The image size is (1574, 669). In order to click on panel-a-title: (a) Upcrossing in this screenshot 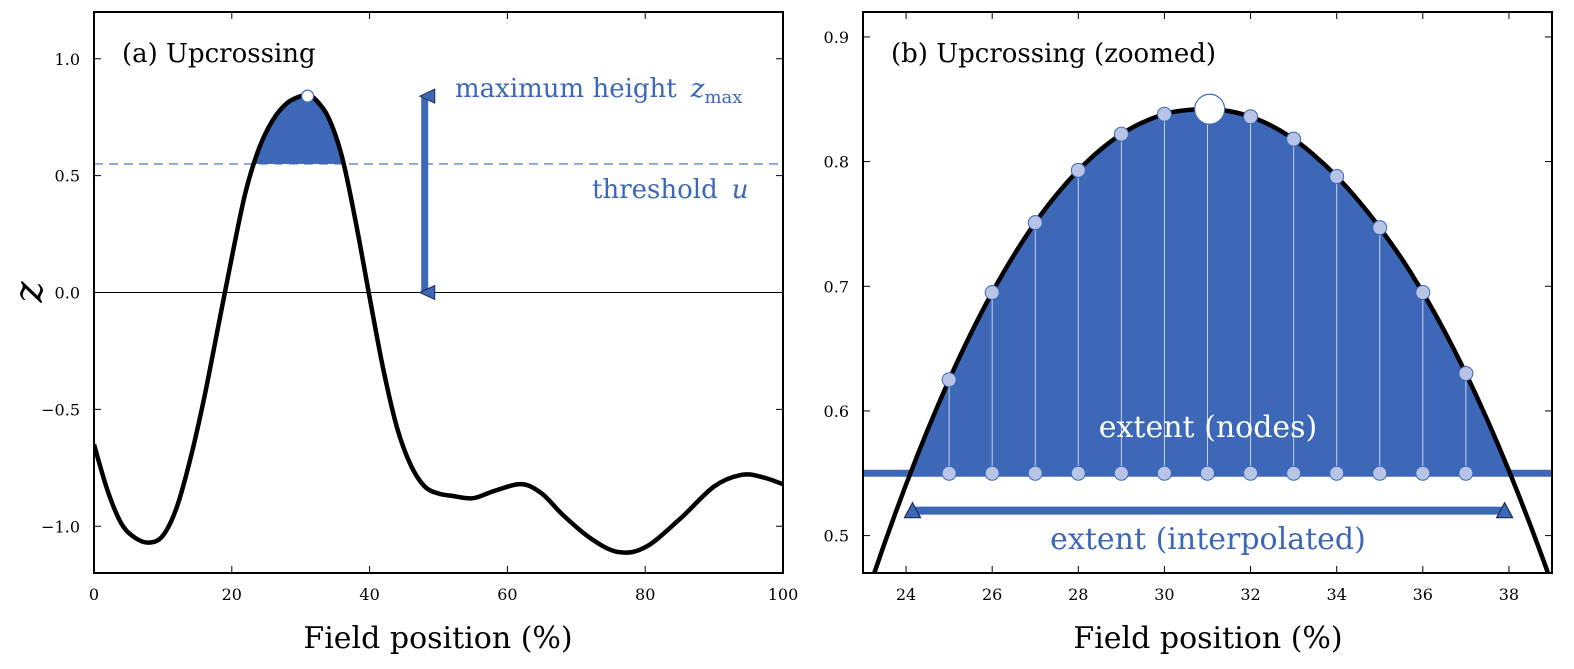, I will do `click(219, 54)`.